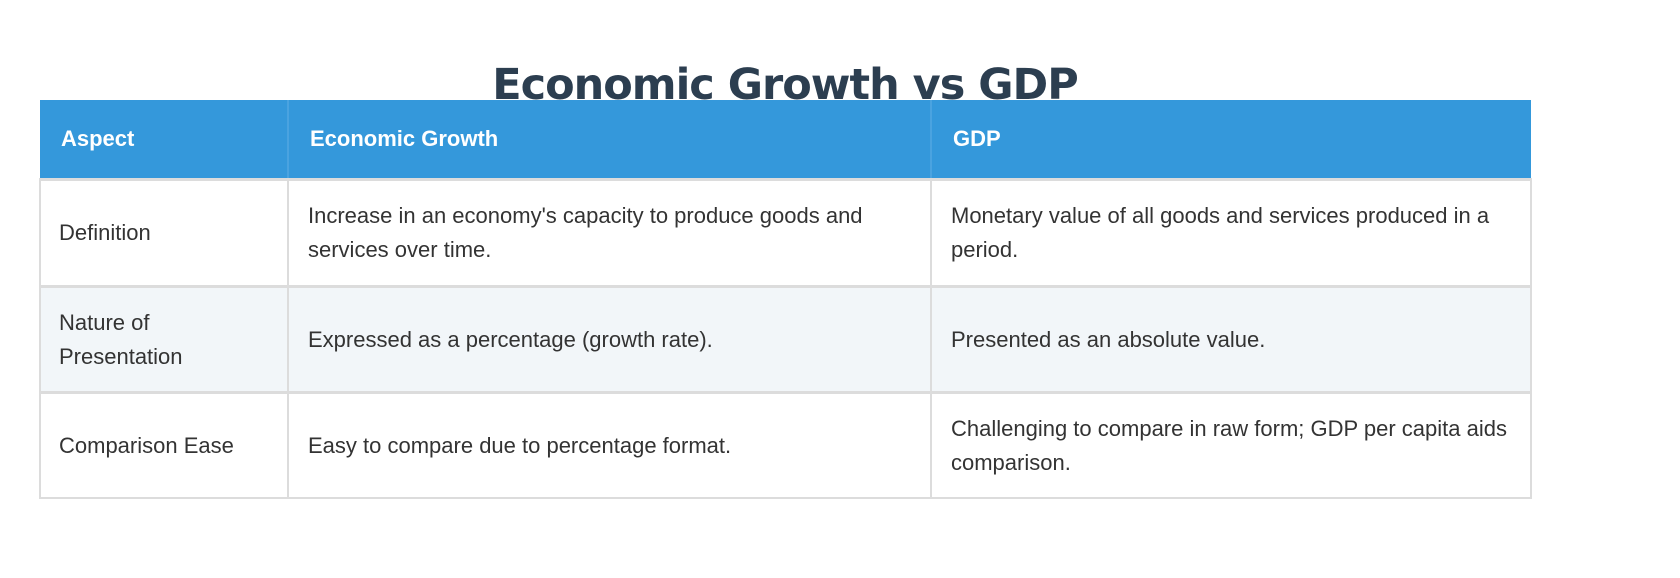  What do you see at coordinates (1231, 140) in the screenshot?
I see `header-gdp: GDP` at bounding box center [1231, 140].